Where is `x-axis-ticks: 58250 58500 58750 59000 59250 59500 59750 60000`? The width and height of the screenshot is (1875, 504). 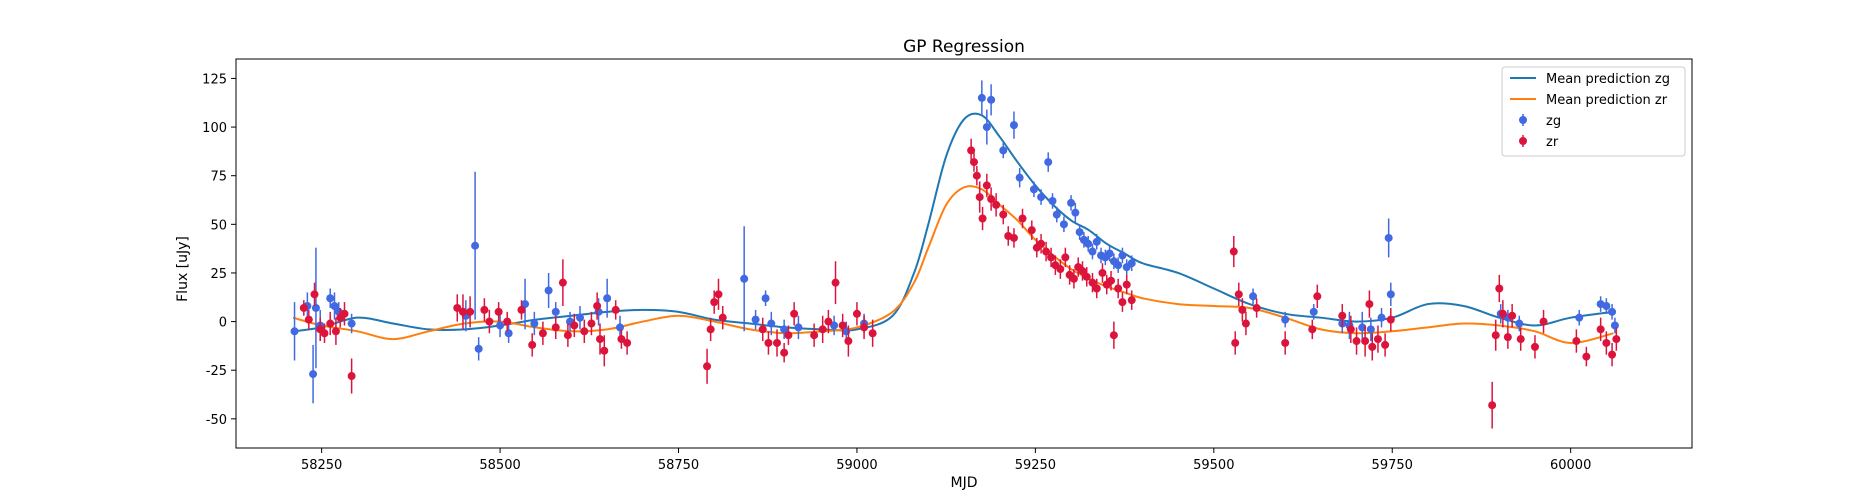 x-axis-ticks: 58250 58500 58750 59000 59250 59500 59750 60000 is located at coordinates (946, 460).